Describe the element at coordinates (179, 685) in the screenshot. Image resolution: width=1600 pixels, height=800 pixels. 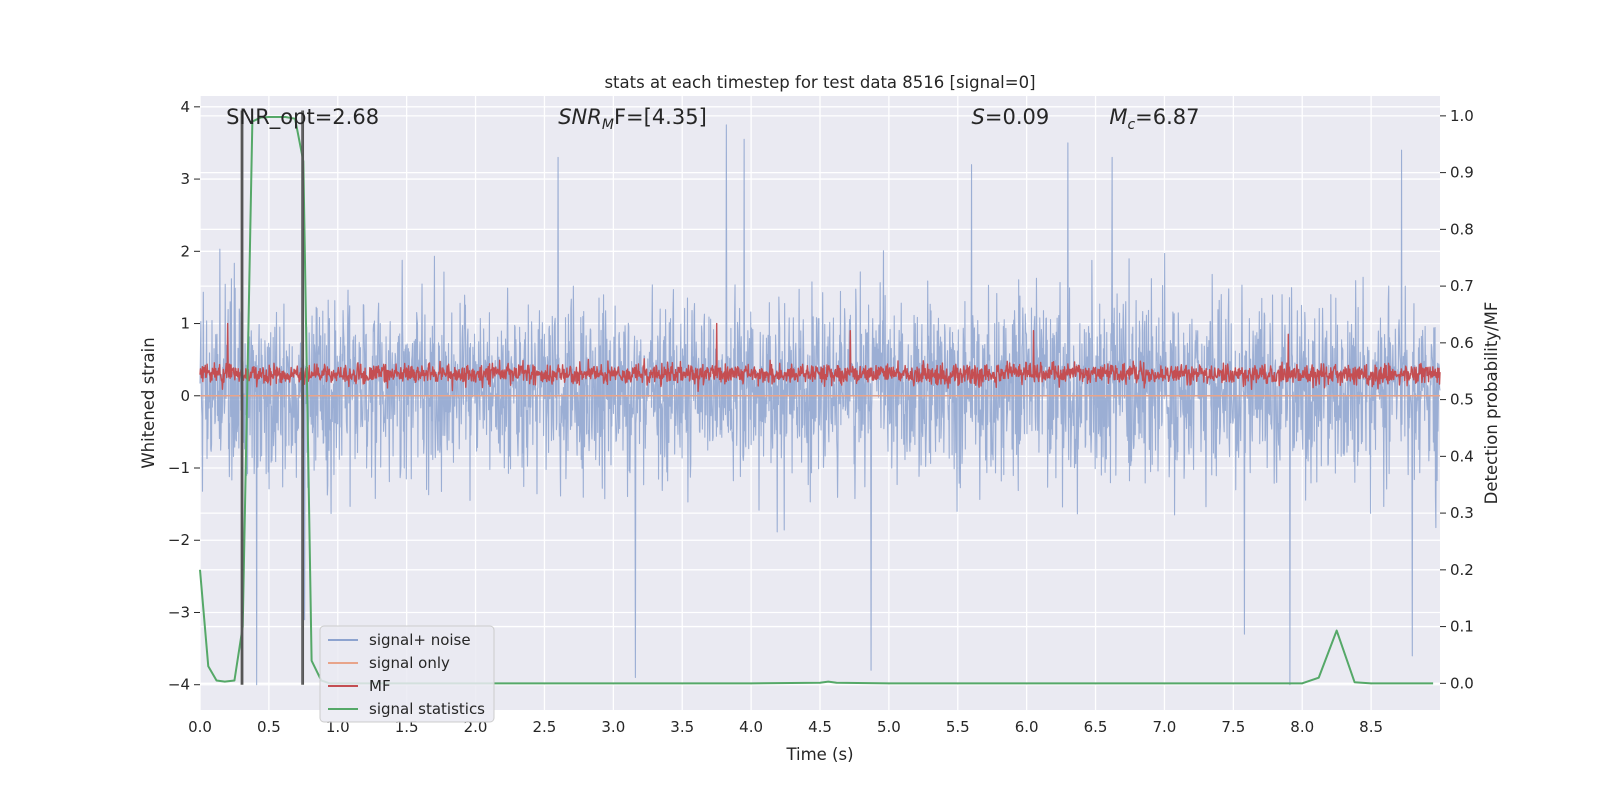
I see `y-tick-label: −4` at that location.